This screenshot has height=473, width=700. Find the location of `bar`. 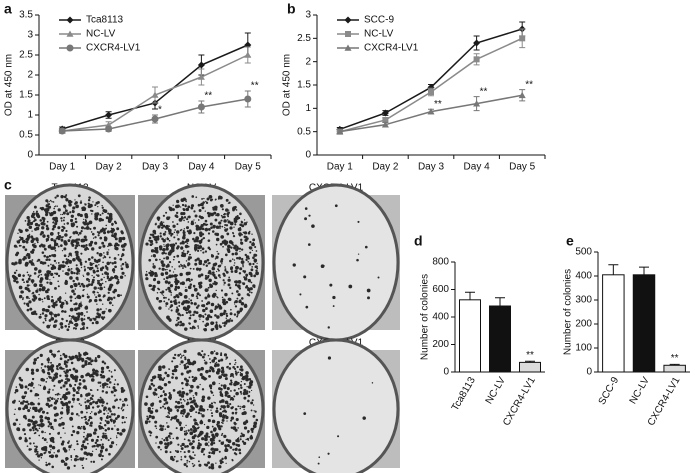

bar is located at coordinates (530, 367).